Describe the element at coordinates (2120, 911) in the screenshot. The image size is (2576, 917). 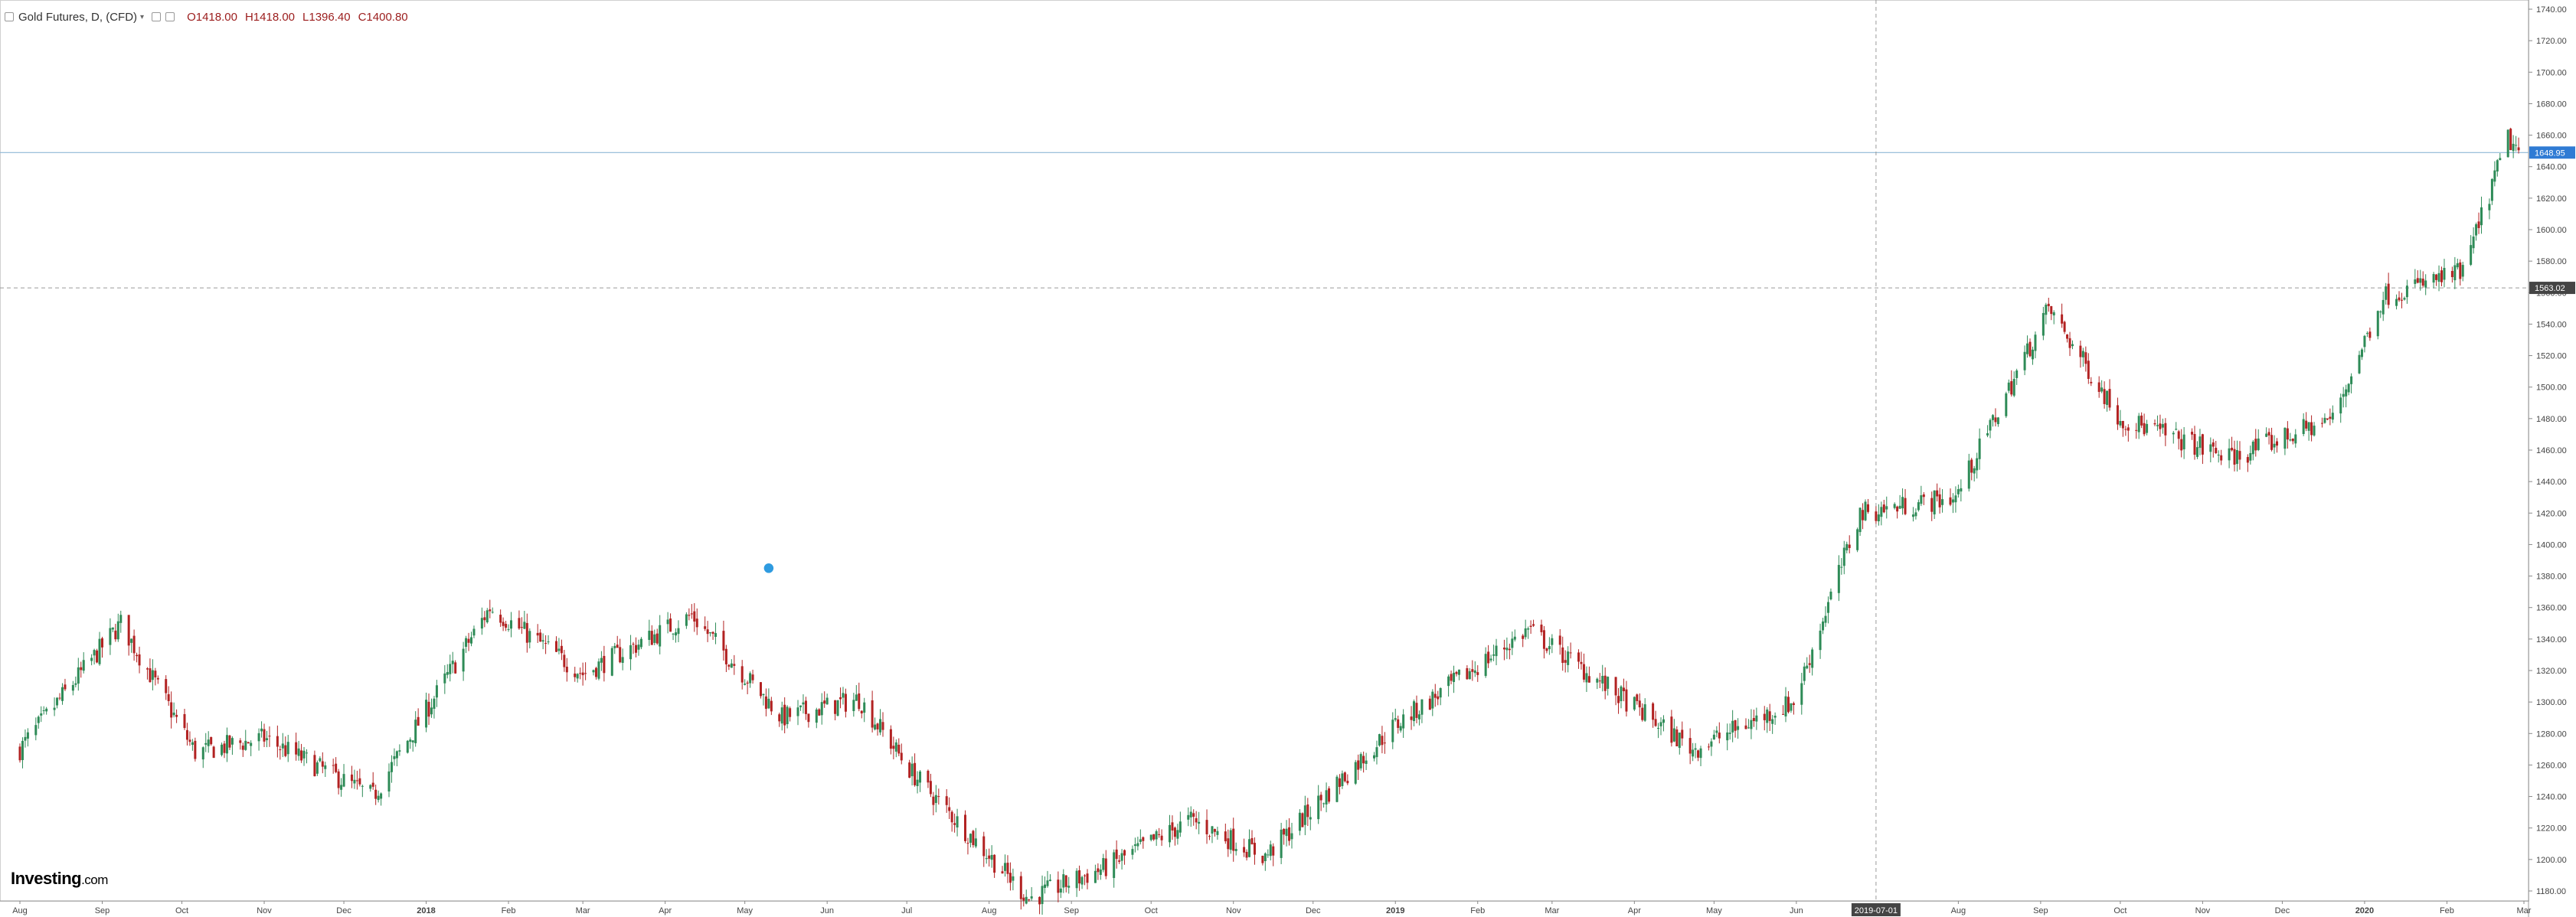
I see `time-tick-label: Oct` at that location.